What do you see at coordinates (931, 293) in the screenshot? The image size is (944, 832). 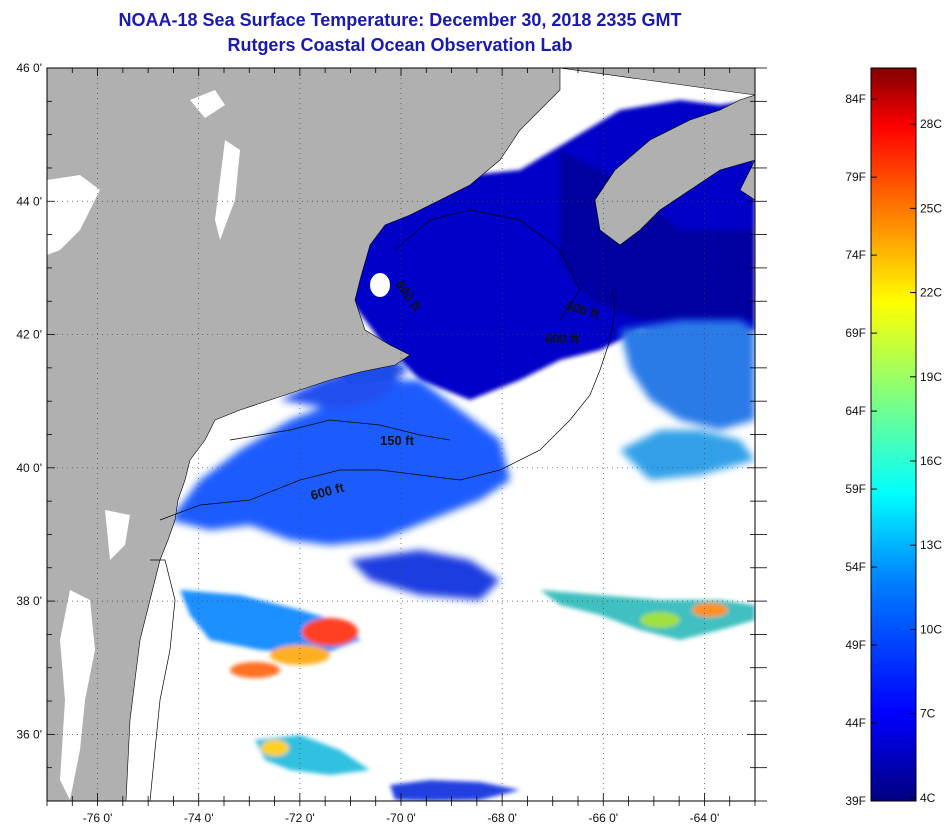 I see `colorbar-c-label: 22C` at bounding box center [931, 293].